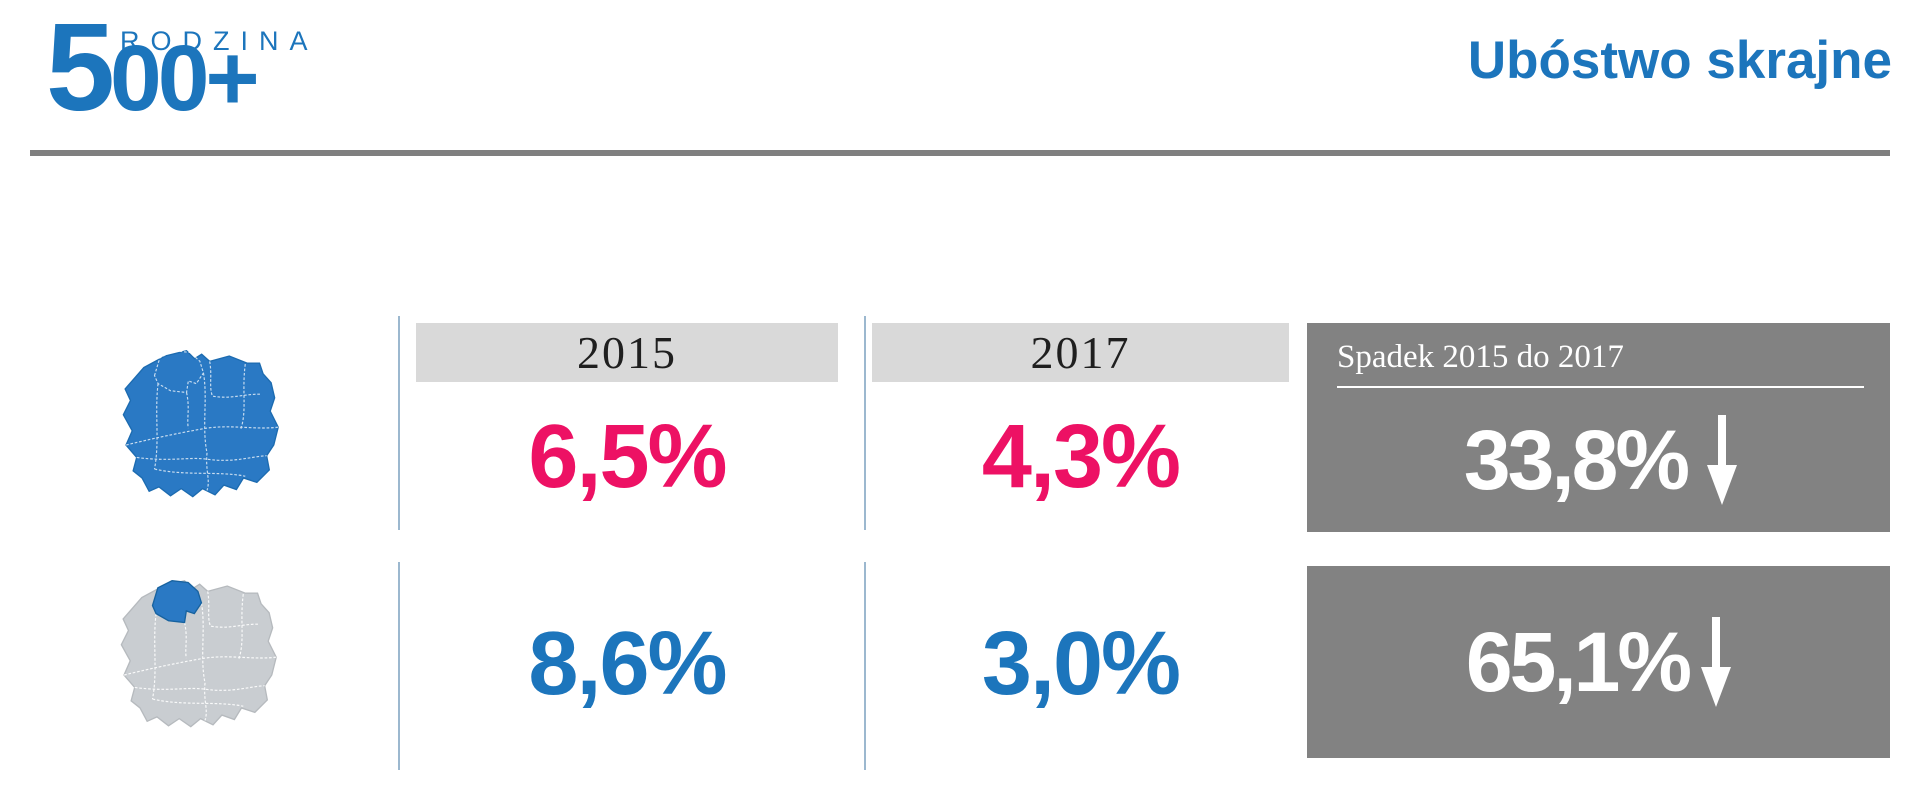 This screenshot has height=810, width=1920. What do you see at coordinates (159, 78) in the screenshot?
I see `logo-digits-00: 00` at bounding box center [159, 78].